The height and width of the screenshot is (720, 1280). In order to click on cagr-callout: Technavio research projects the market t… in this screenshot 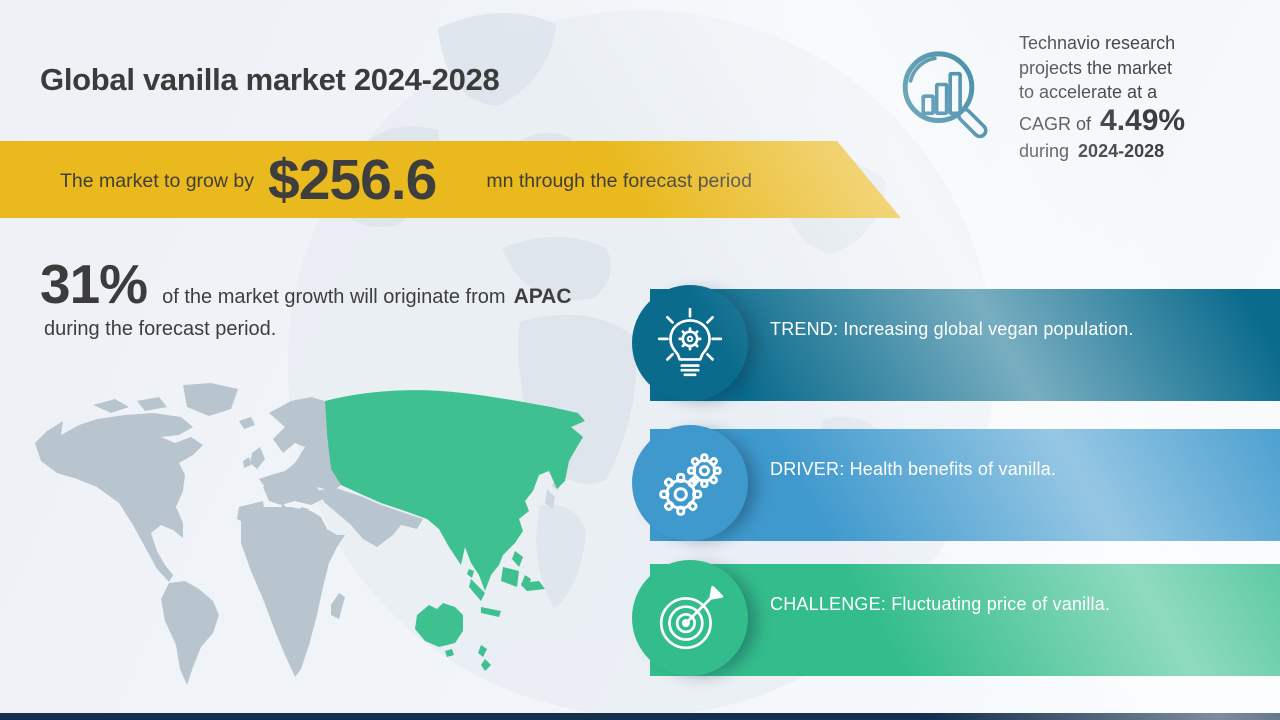, I will do `click(1124, 97)`.